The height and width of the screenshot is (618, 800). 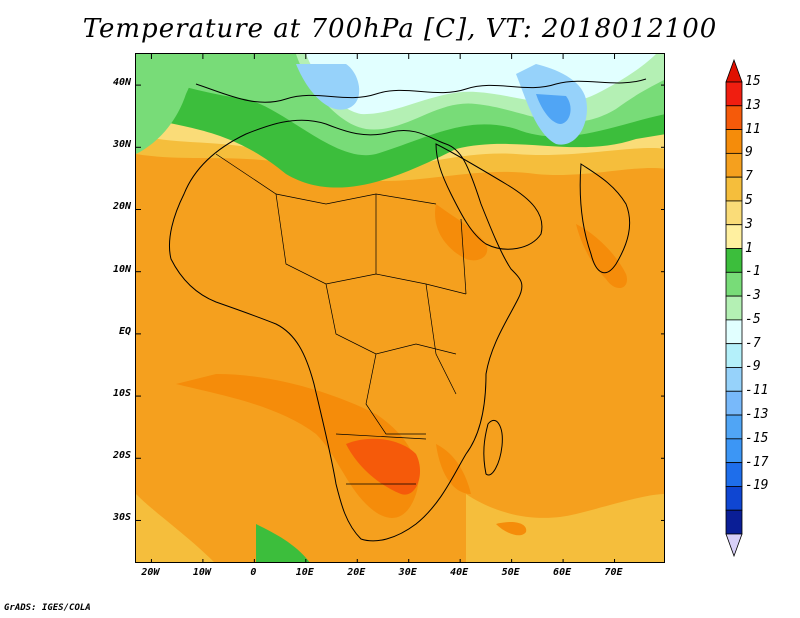 What do you see at coordinates (753, 343) in the screenshot?
I see `colorbar-label: -7` at bounding box center [753, 343].